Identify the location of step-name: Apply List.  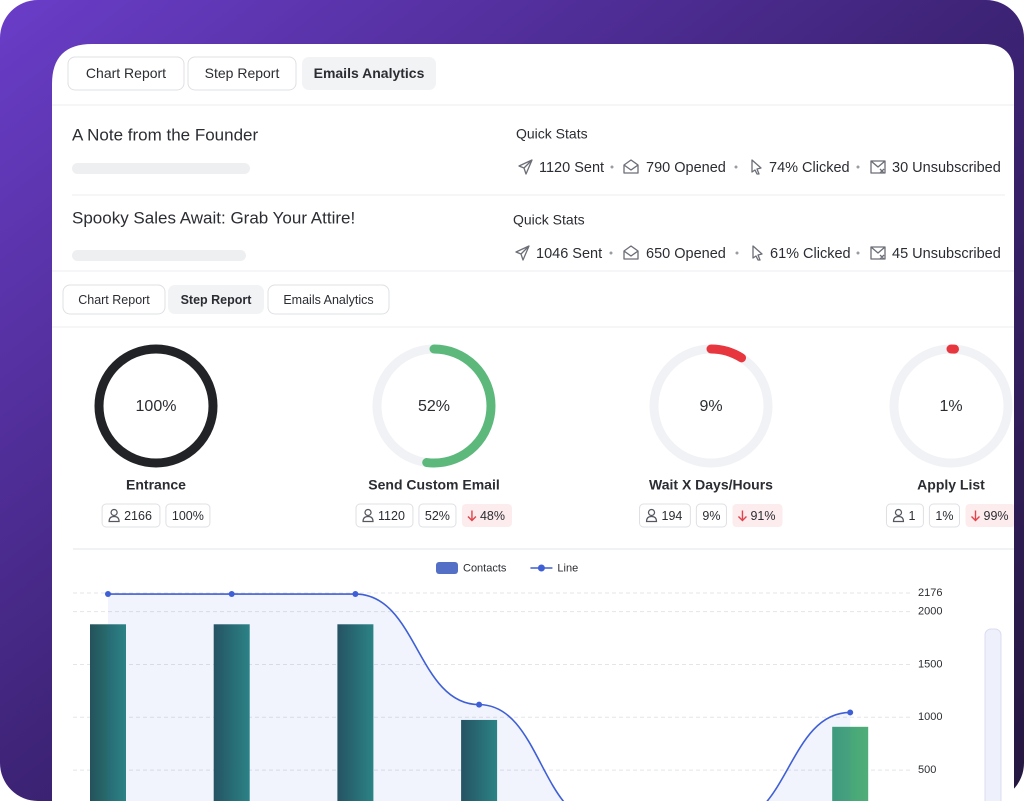
(951, 485).